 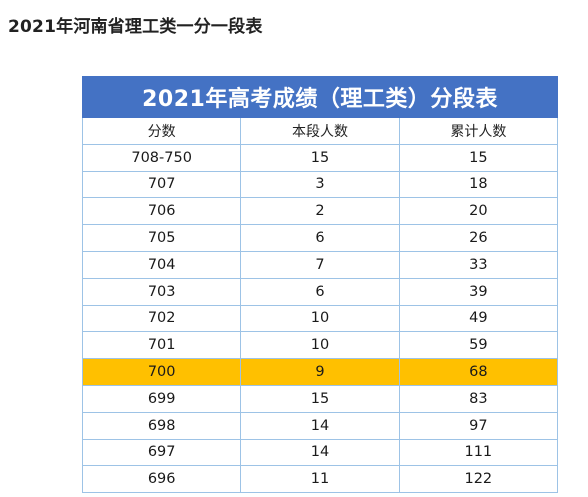 What do you see at coordinates (161, 479) in the screenshot?
I see `score-cell: 696` at bounding box center [161, 479].